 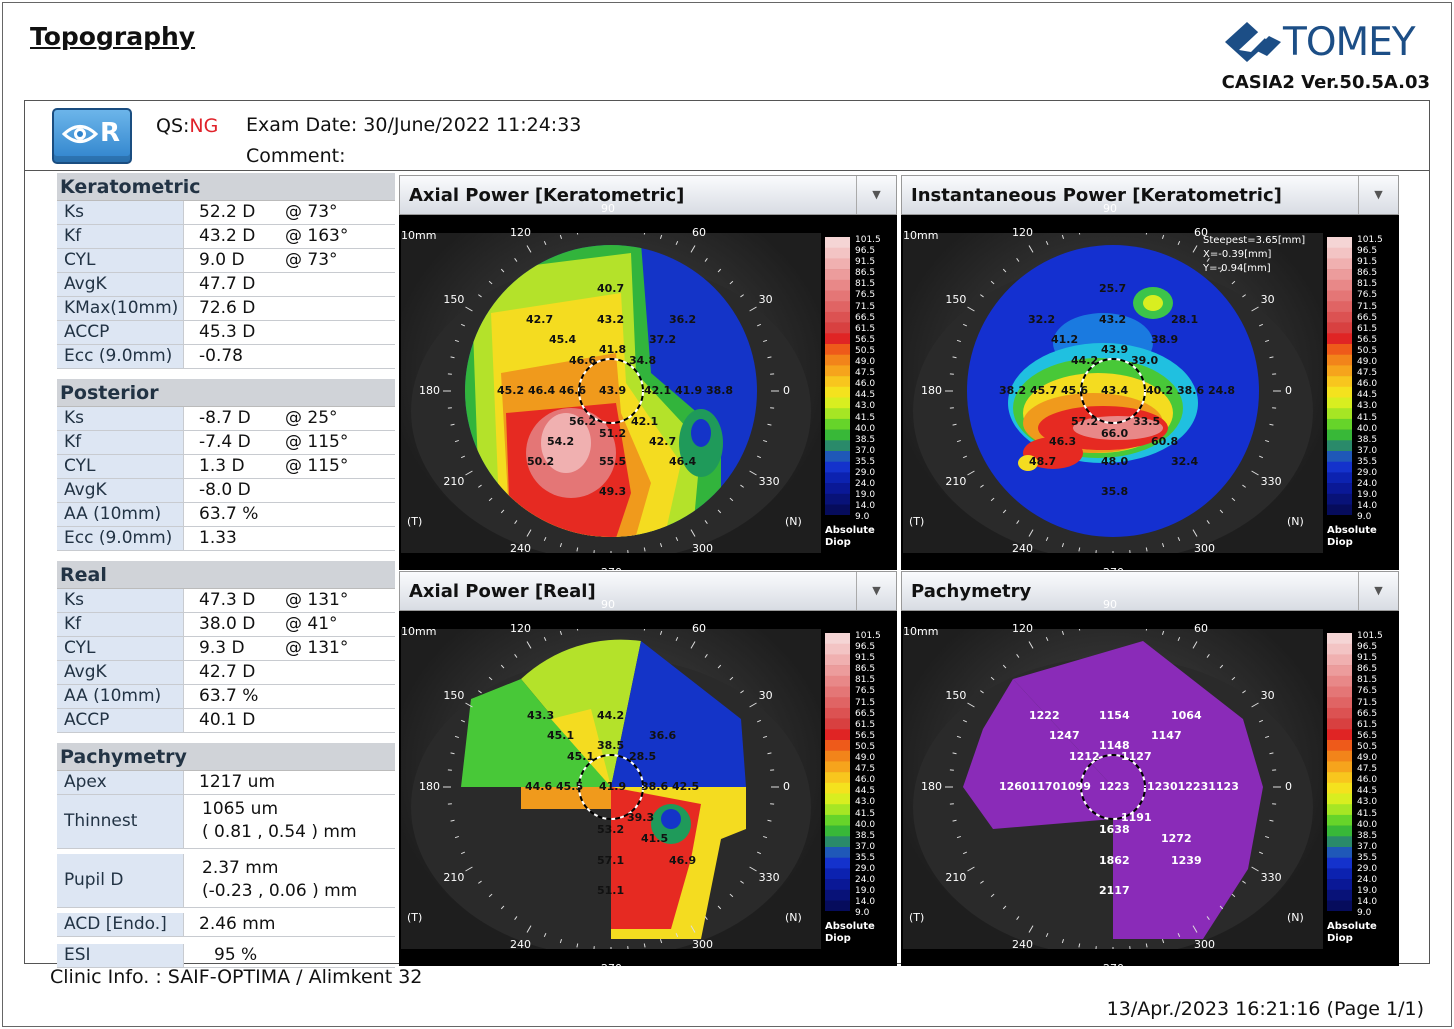 I want to click on angle-label: 0, so click(x=786, y=390).